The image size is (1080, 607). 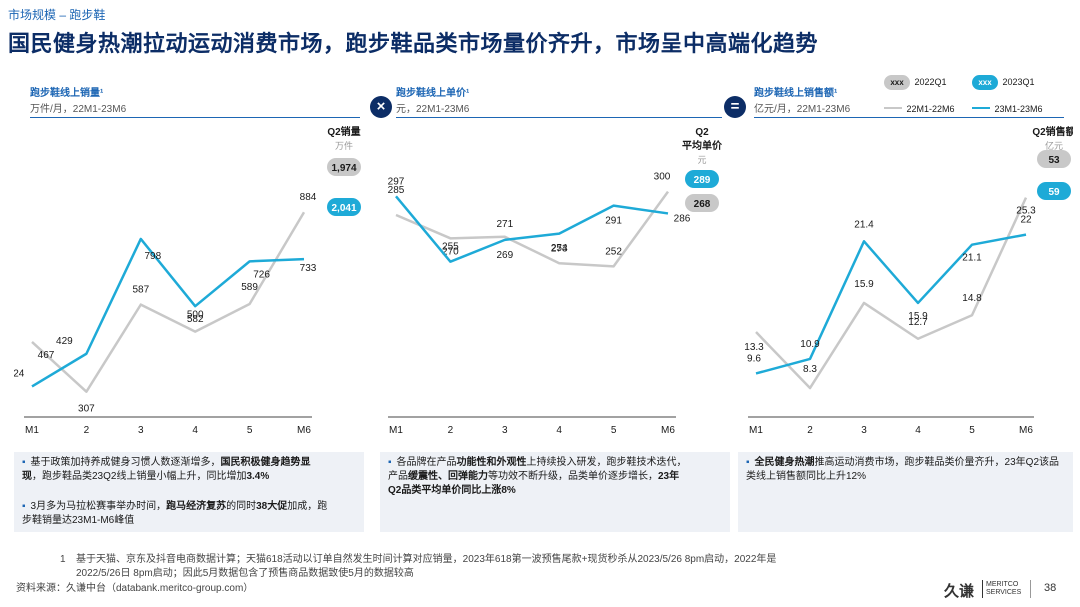 I want to click on q2-unit: 亿元, so click(x=1054, y=145).